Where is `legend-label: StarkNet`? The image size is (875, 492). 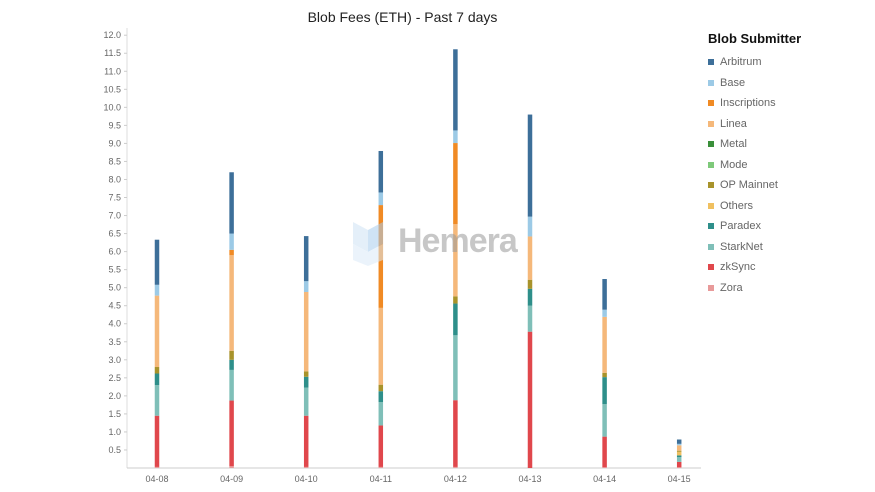 legend-label: StarkNet is located at coordinates (741, 246).